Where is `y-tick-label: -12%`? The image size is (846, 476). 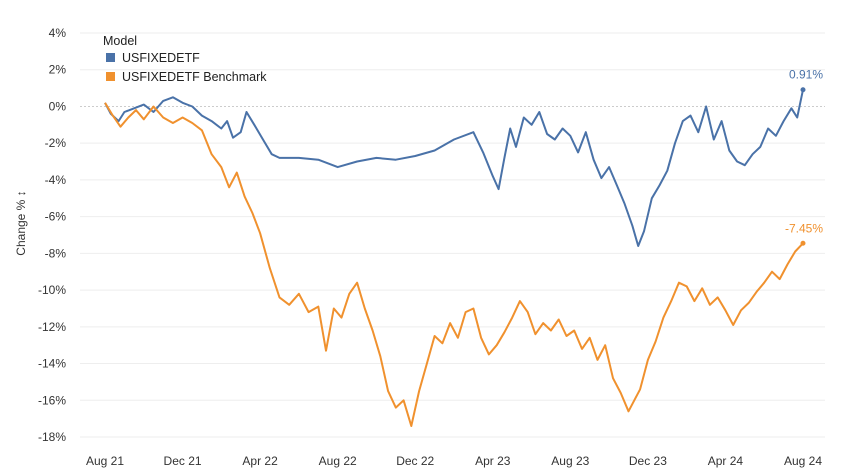
y-tick-label: -12% is located at coordinates (52, 327).